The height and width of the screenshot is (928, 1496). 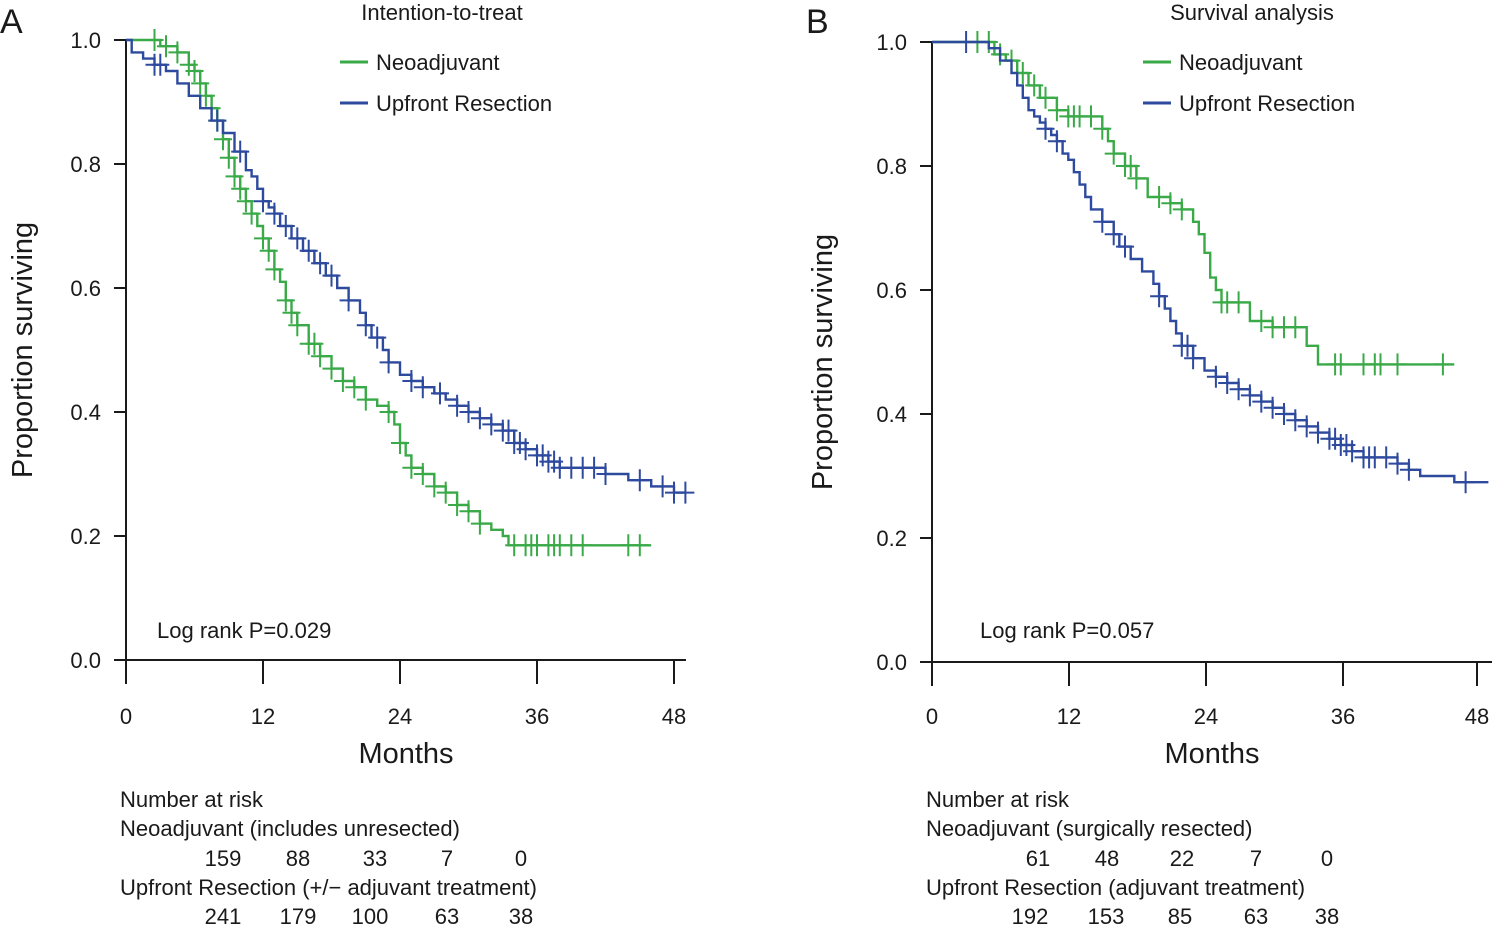 What do you see at coordinates (891, 166) in the screenshot?
I see `y-tick-label: 0.8` at bounding box center [891, 166].